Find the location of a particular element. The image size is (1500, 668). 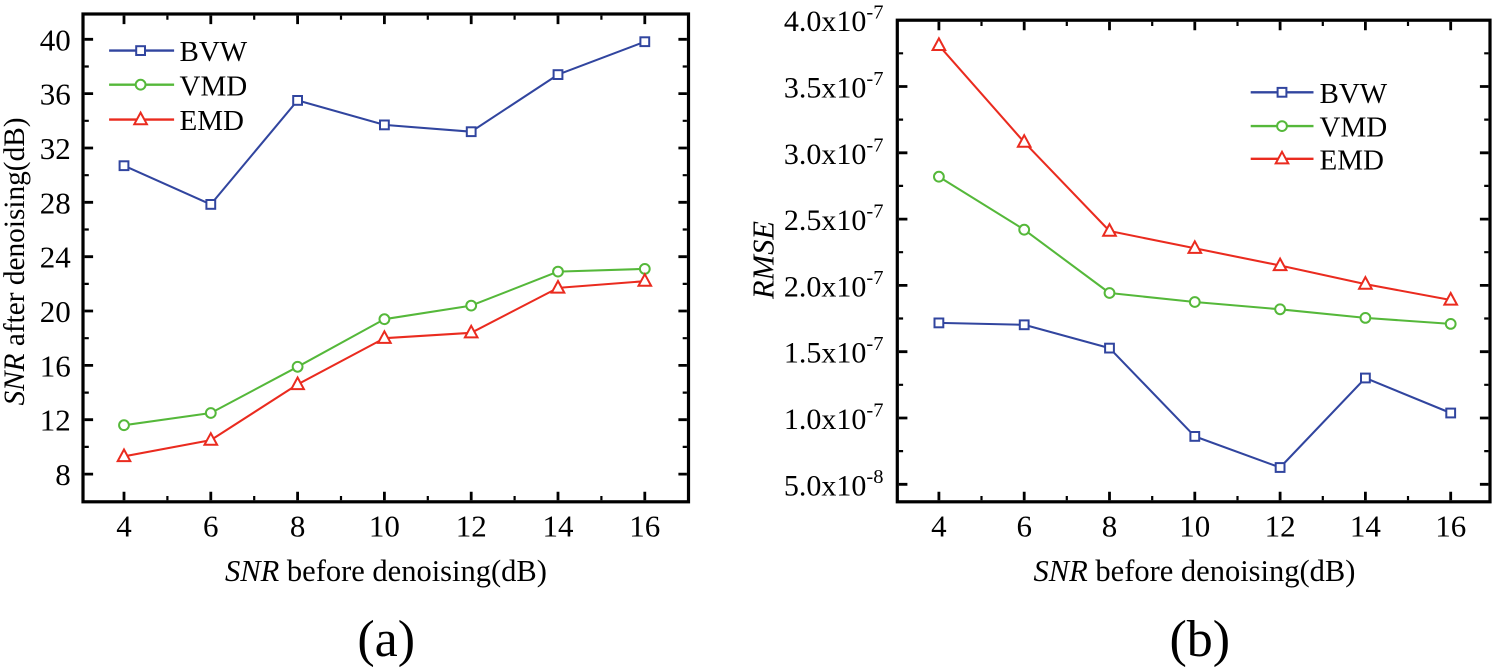

svg-text: 36 is located at coordinates (55, 94).